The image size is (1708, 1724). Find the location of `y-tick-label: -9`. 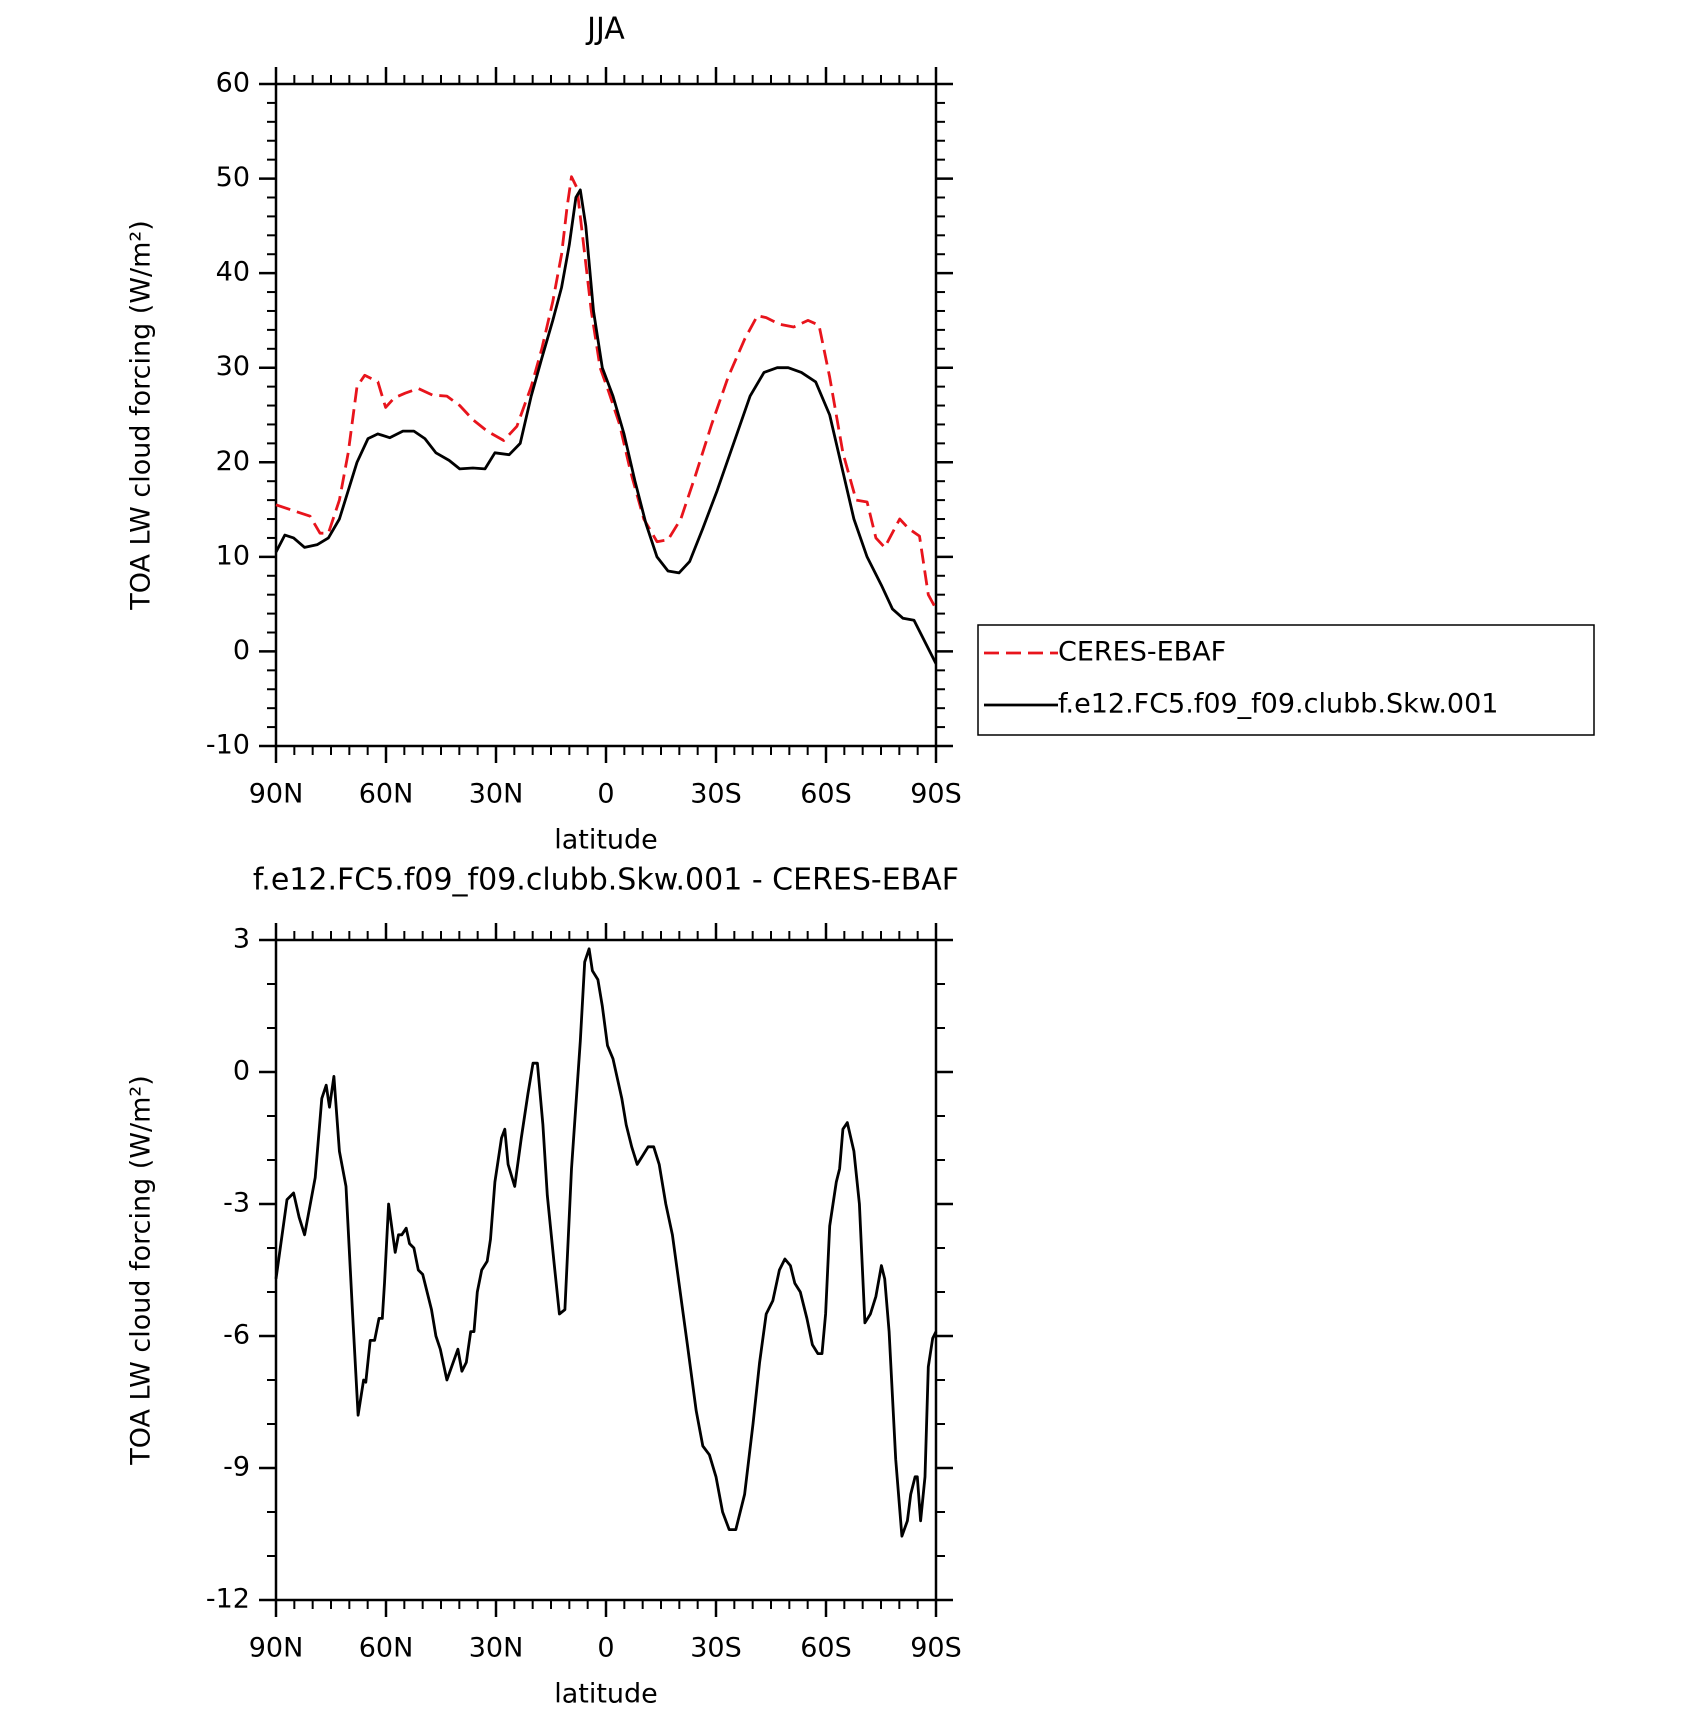

y-tick-label: -9 is located at coordinates (236, 1467).